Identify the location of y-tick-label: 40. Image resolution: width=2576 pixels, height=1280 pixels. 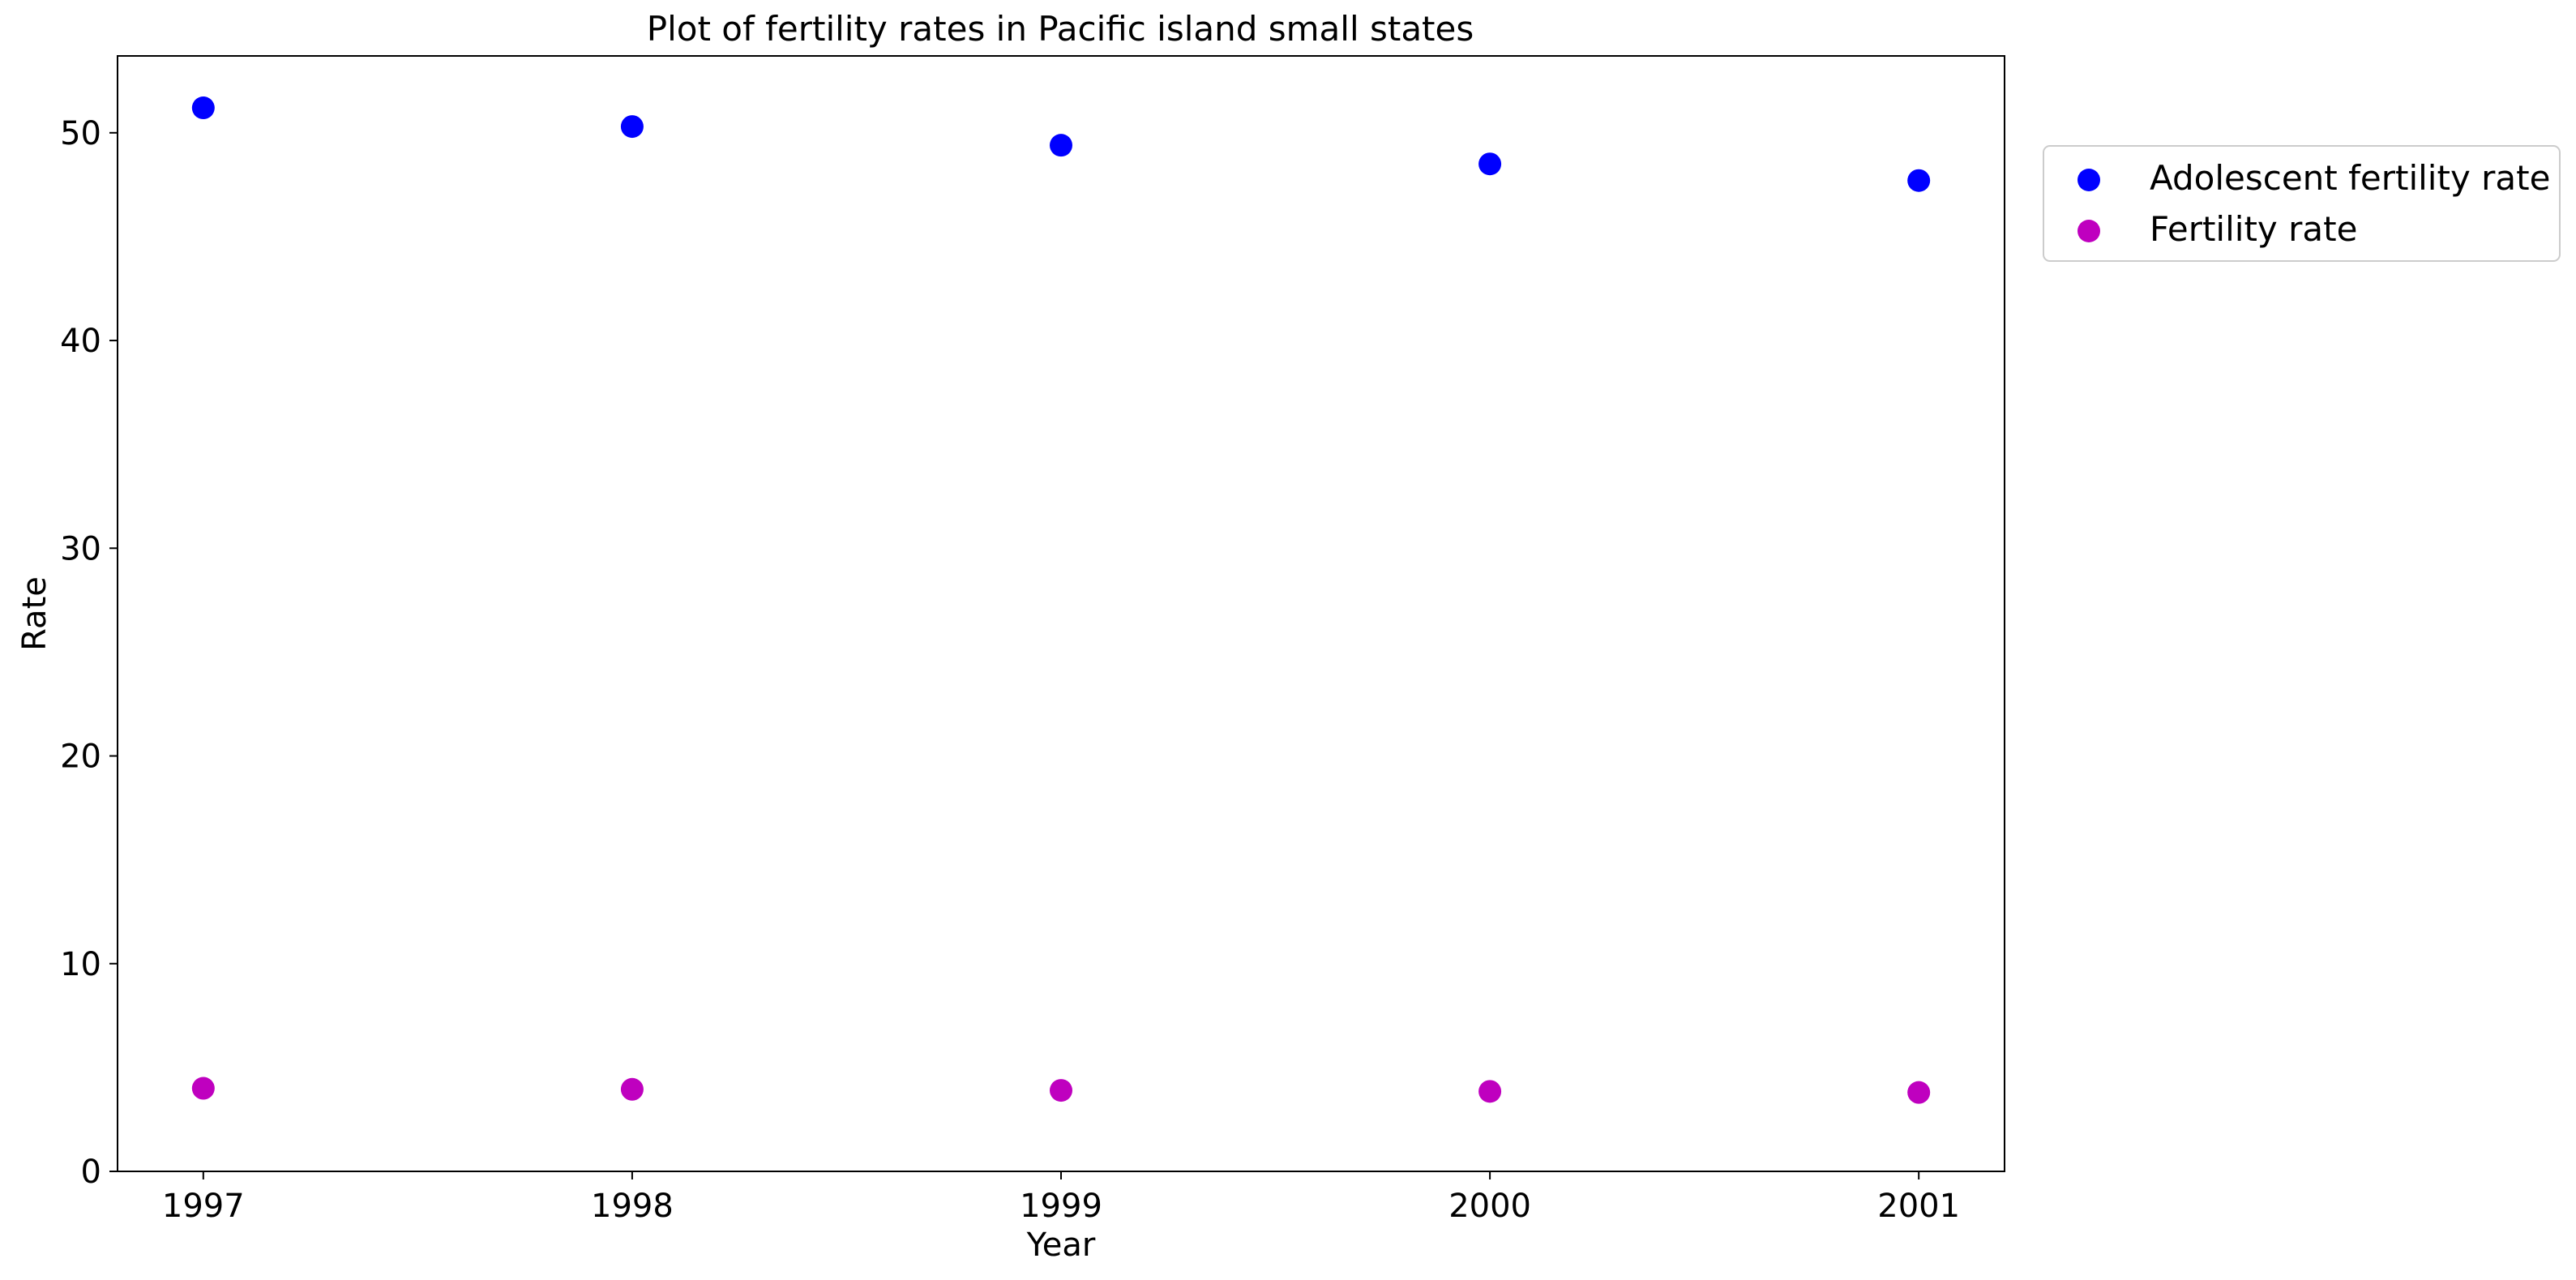
(80, 341).